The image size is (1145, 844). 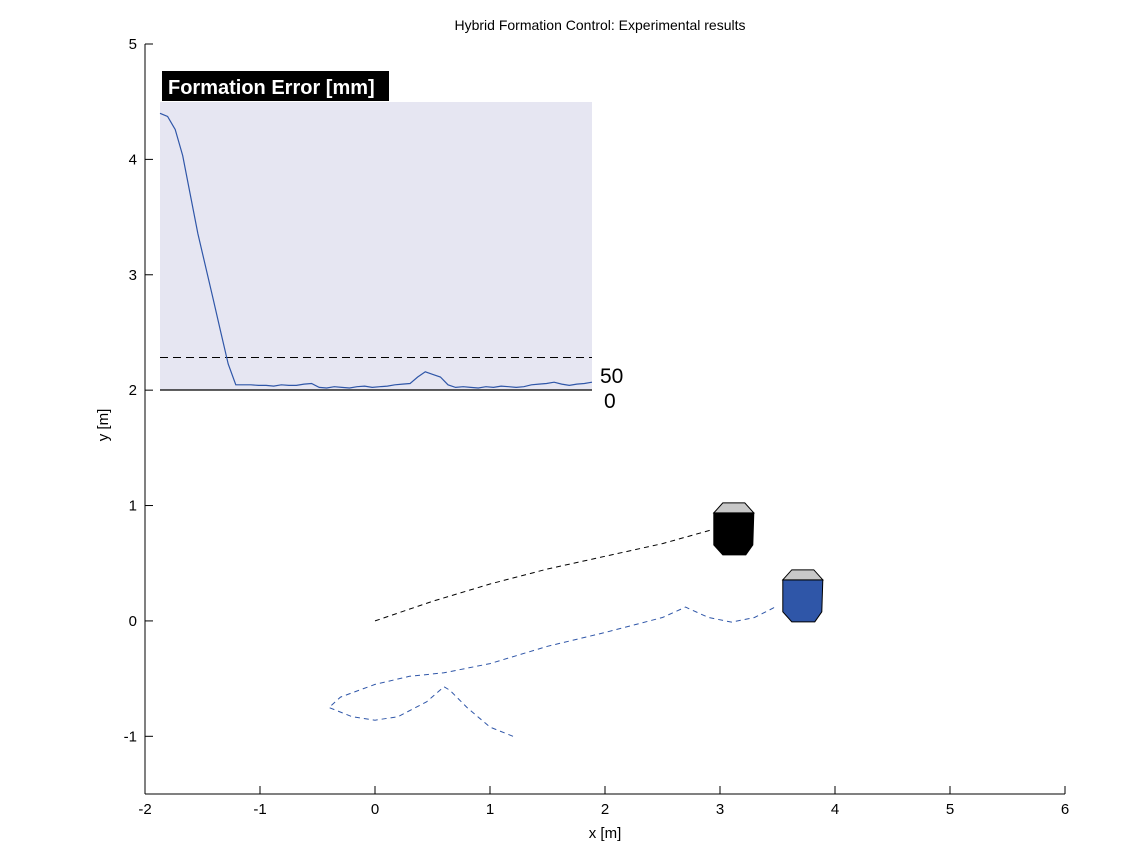 I want to click on x-tick-label: -1, so click(x=259, y=809).